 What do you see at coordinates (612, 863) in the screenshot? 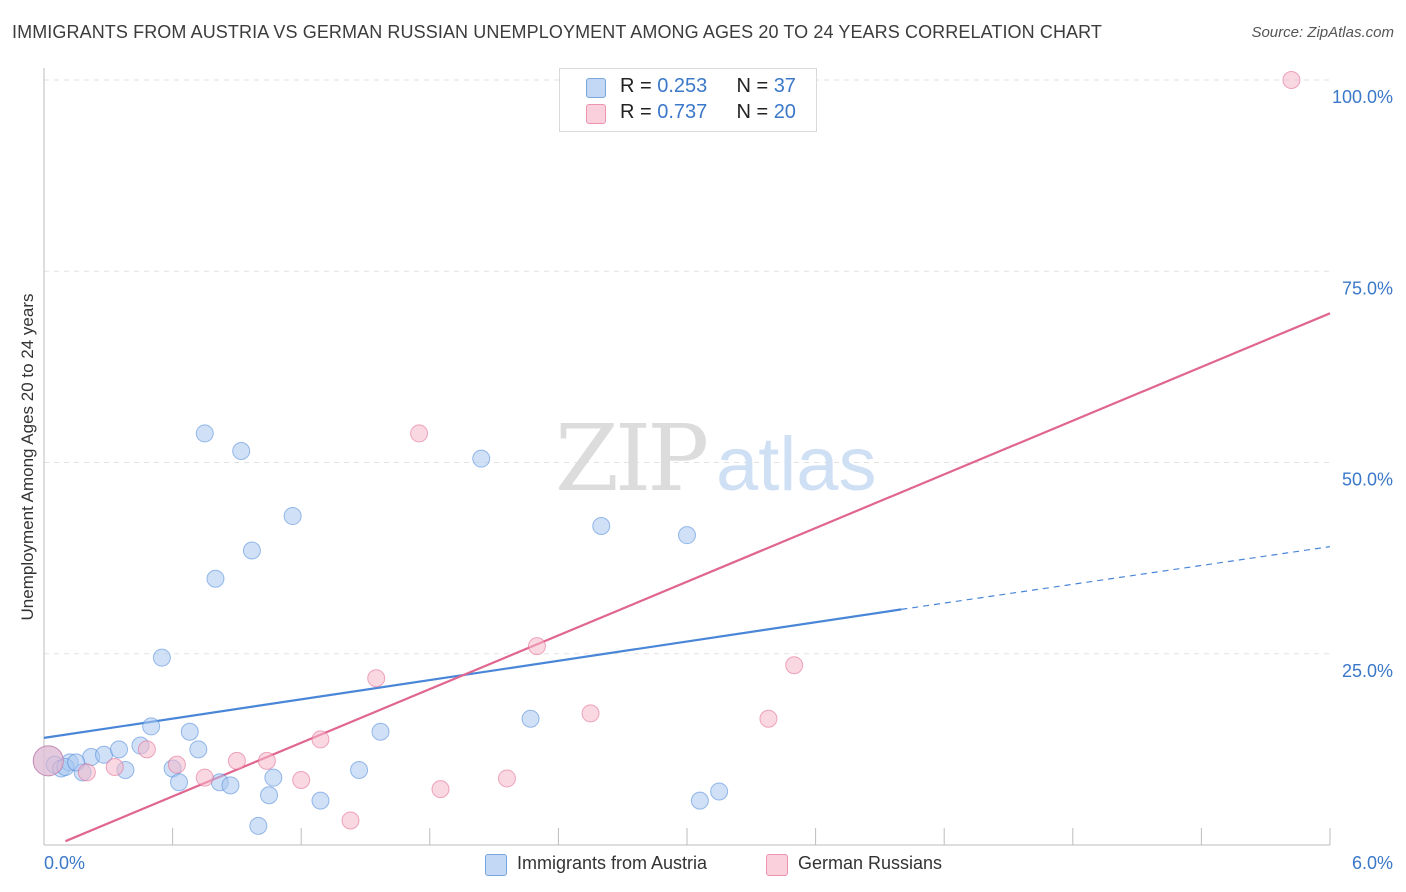
I see `legend-label-austria: Immigrants from Austria` at bounding box center [612, 863].